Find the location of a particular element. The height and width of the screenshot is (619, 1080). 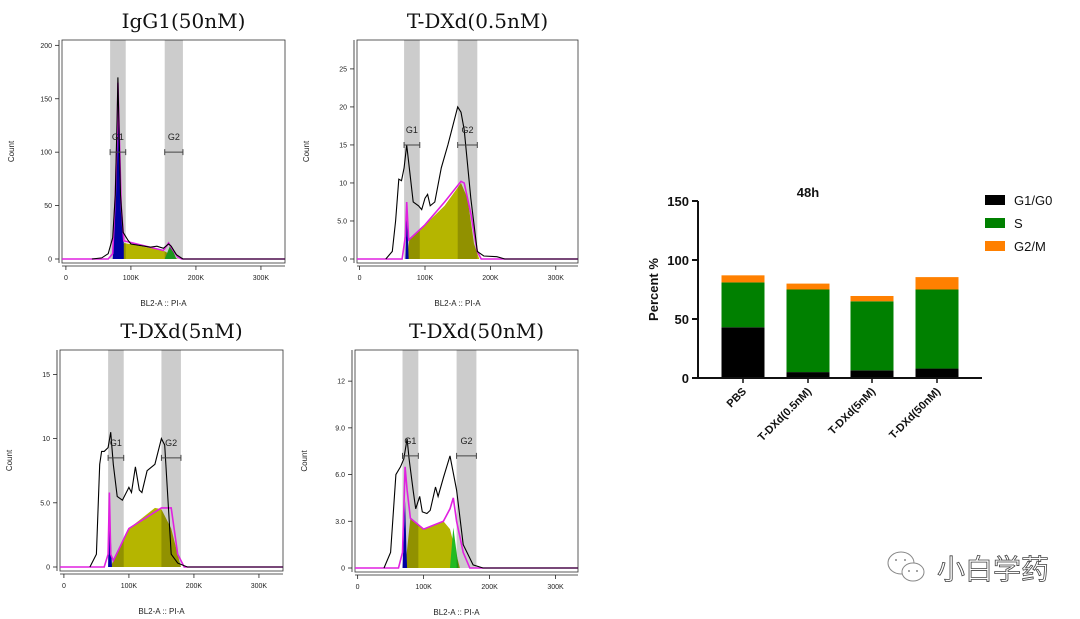

category-label: T-DXd(5nM) is located at coordinates (852, 411).